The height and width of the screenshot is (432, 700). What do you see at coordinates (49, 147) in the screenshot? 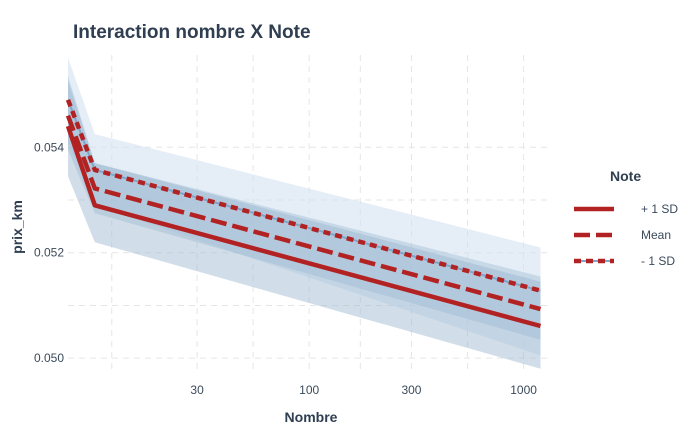
I see `y-tick-label: 0.054` at bounding box center [49, 147].